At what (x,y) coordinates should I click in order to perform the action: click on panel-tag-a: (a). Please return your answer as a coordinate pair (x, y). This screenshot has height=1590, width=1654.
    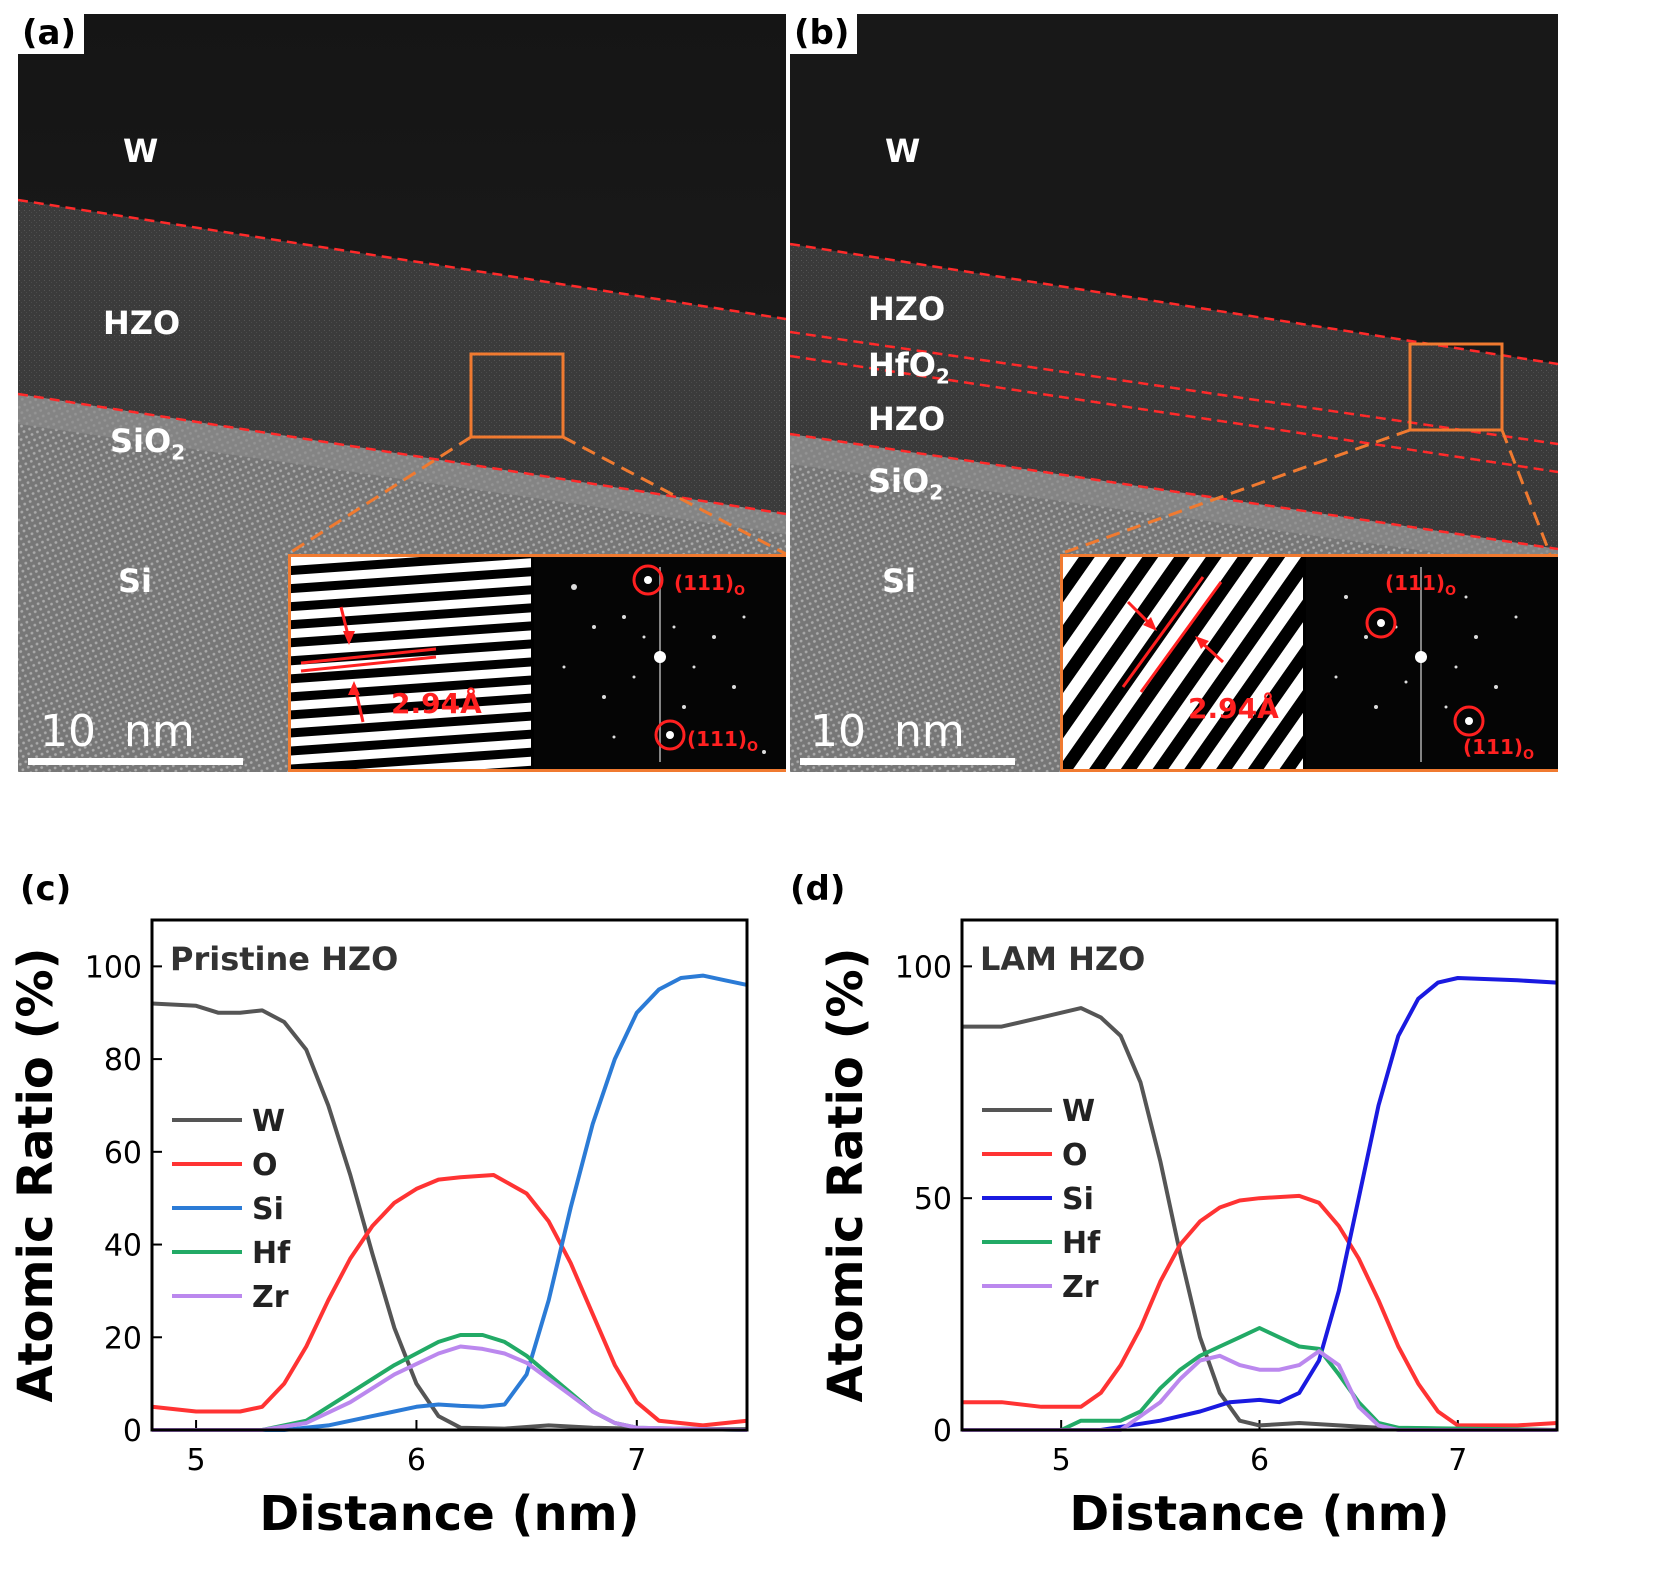
    Looking at the image, I should click on (51, 34).